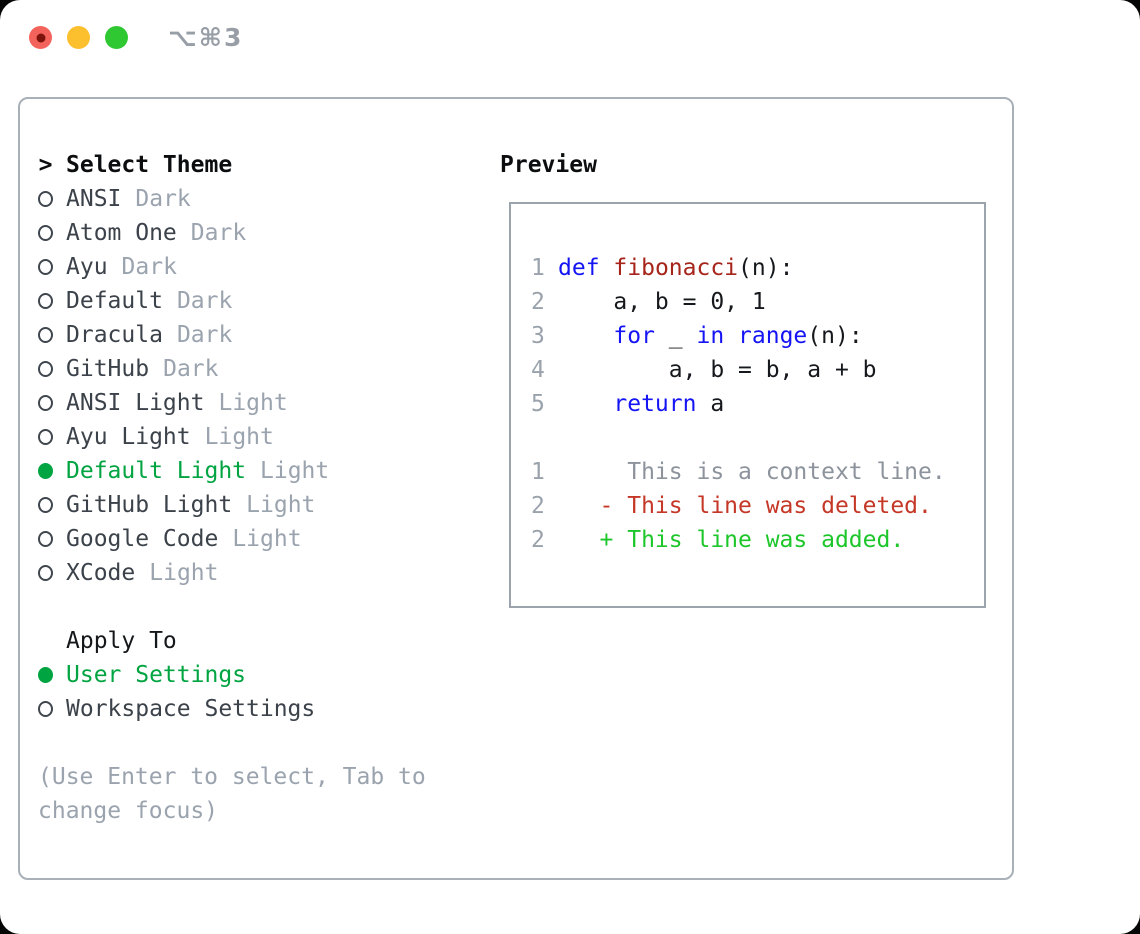  Describe the element at coordinates (745, 506) in the screenshot. I see `code-segment-del: - This line was deleted.` at that location.